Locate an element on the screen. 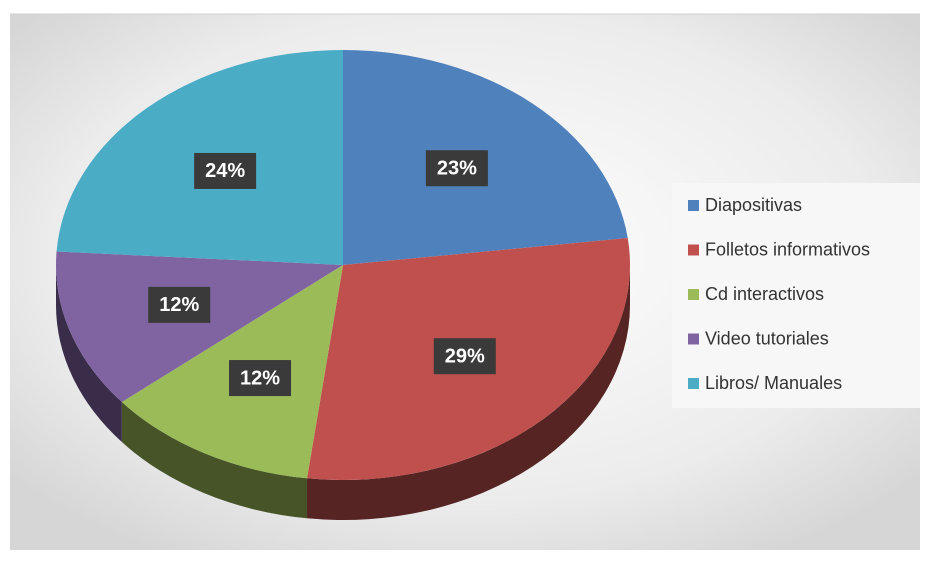  legend-label: Video tutoriales is located at coordinates (767, 338).